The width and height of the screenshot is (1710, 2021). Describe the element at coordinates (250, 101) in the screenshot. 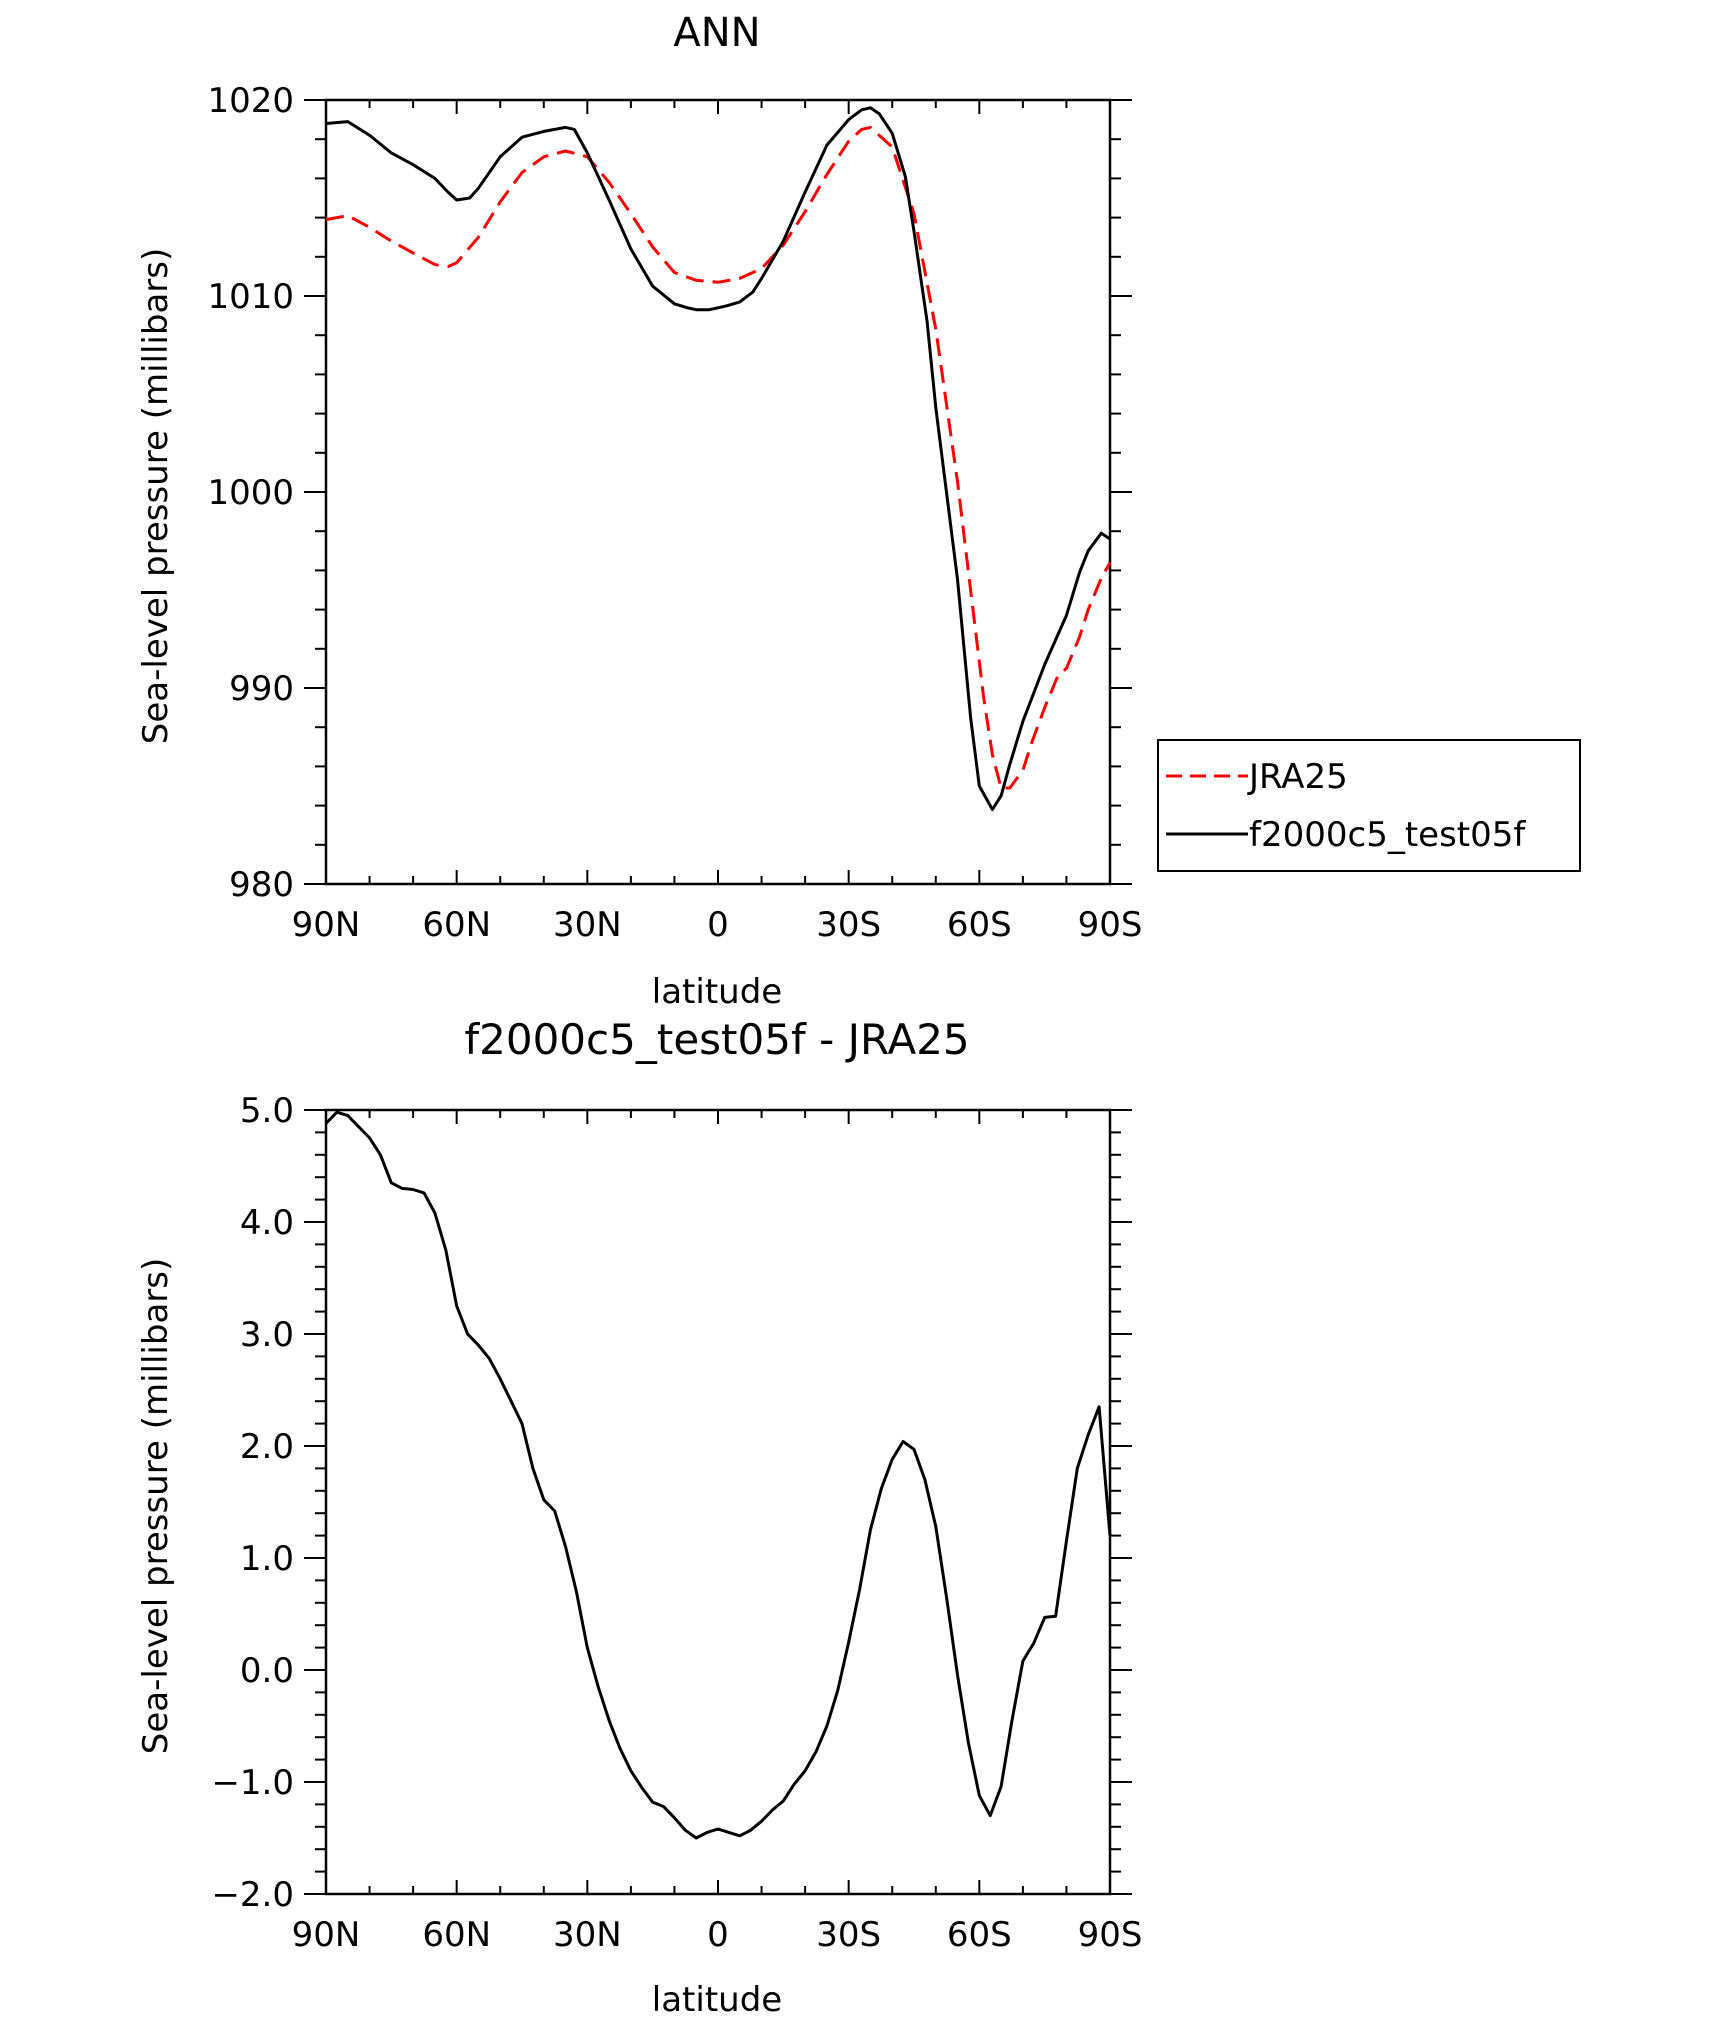

I see `y-tick-label: 1020` at that location.